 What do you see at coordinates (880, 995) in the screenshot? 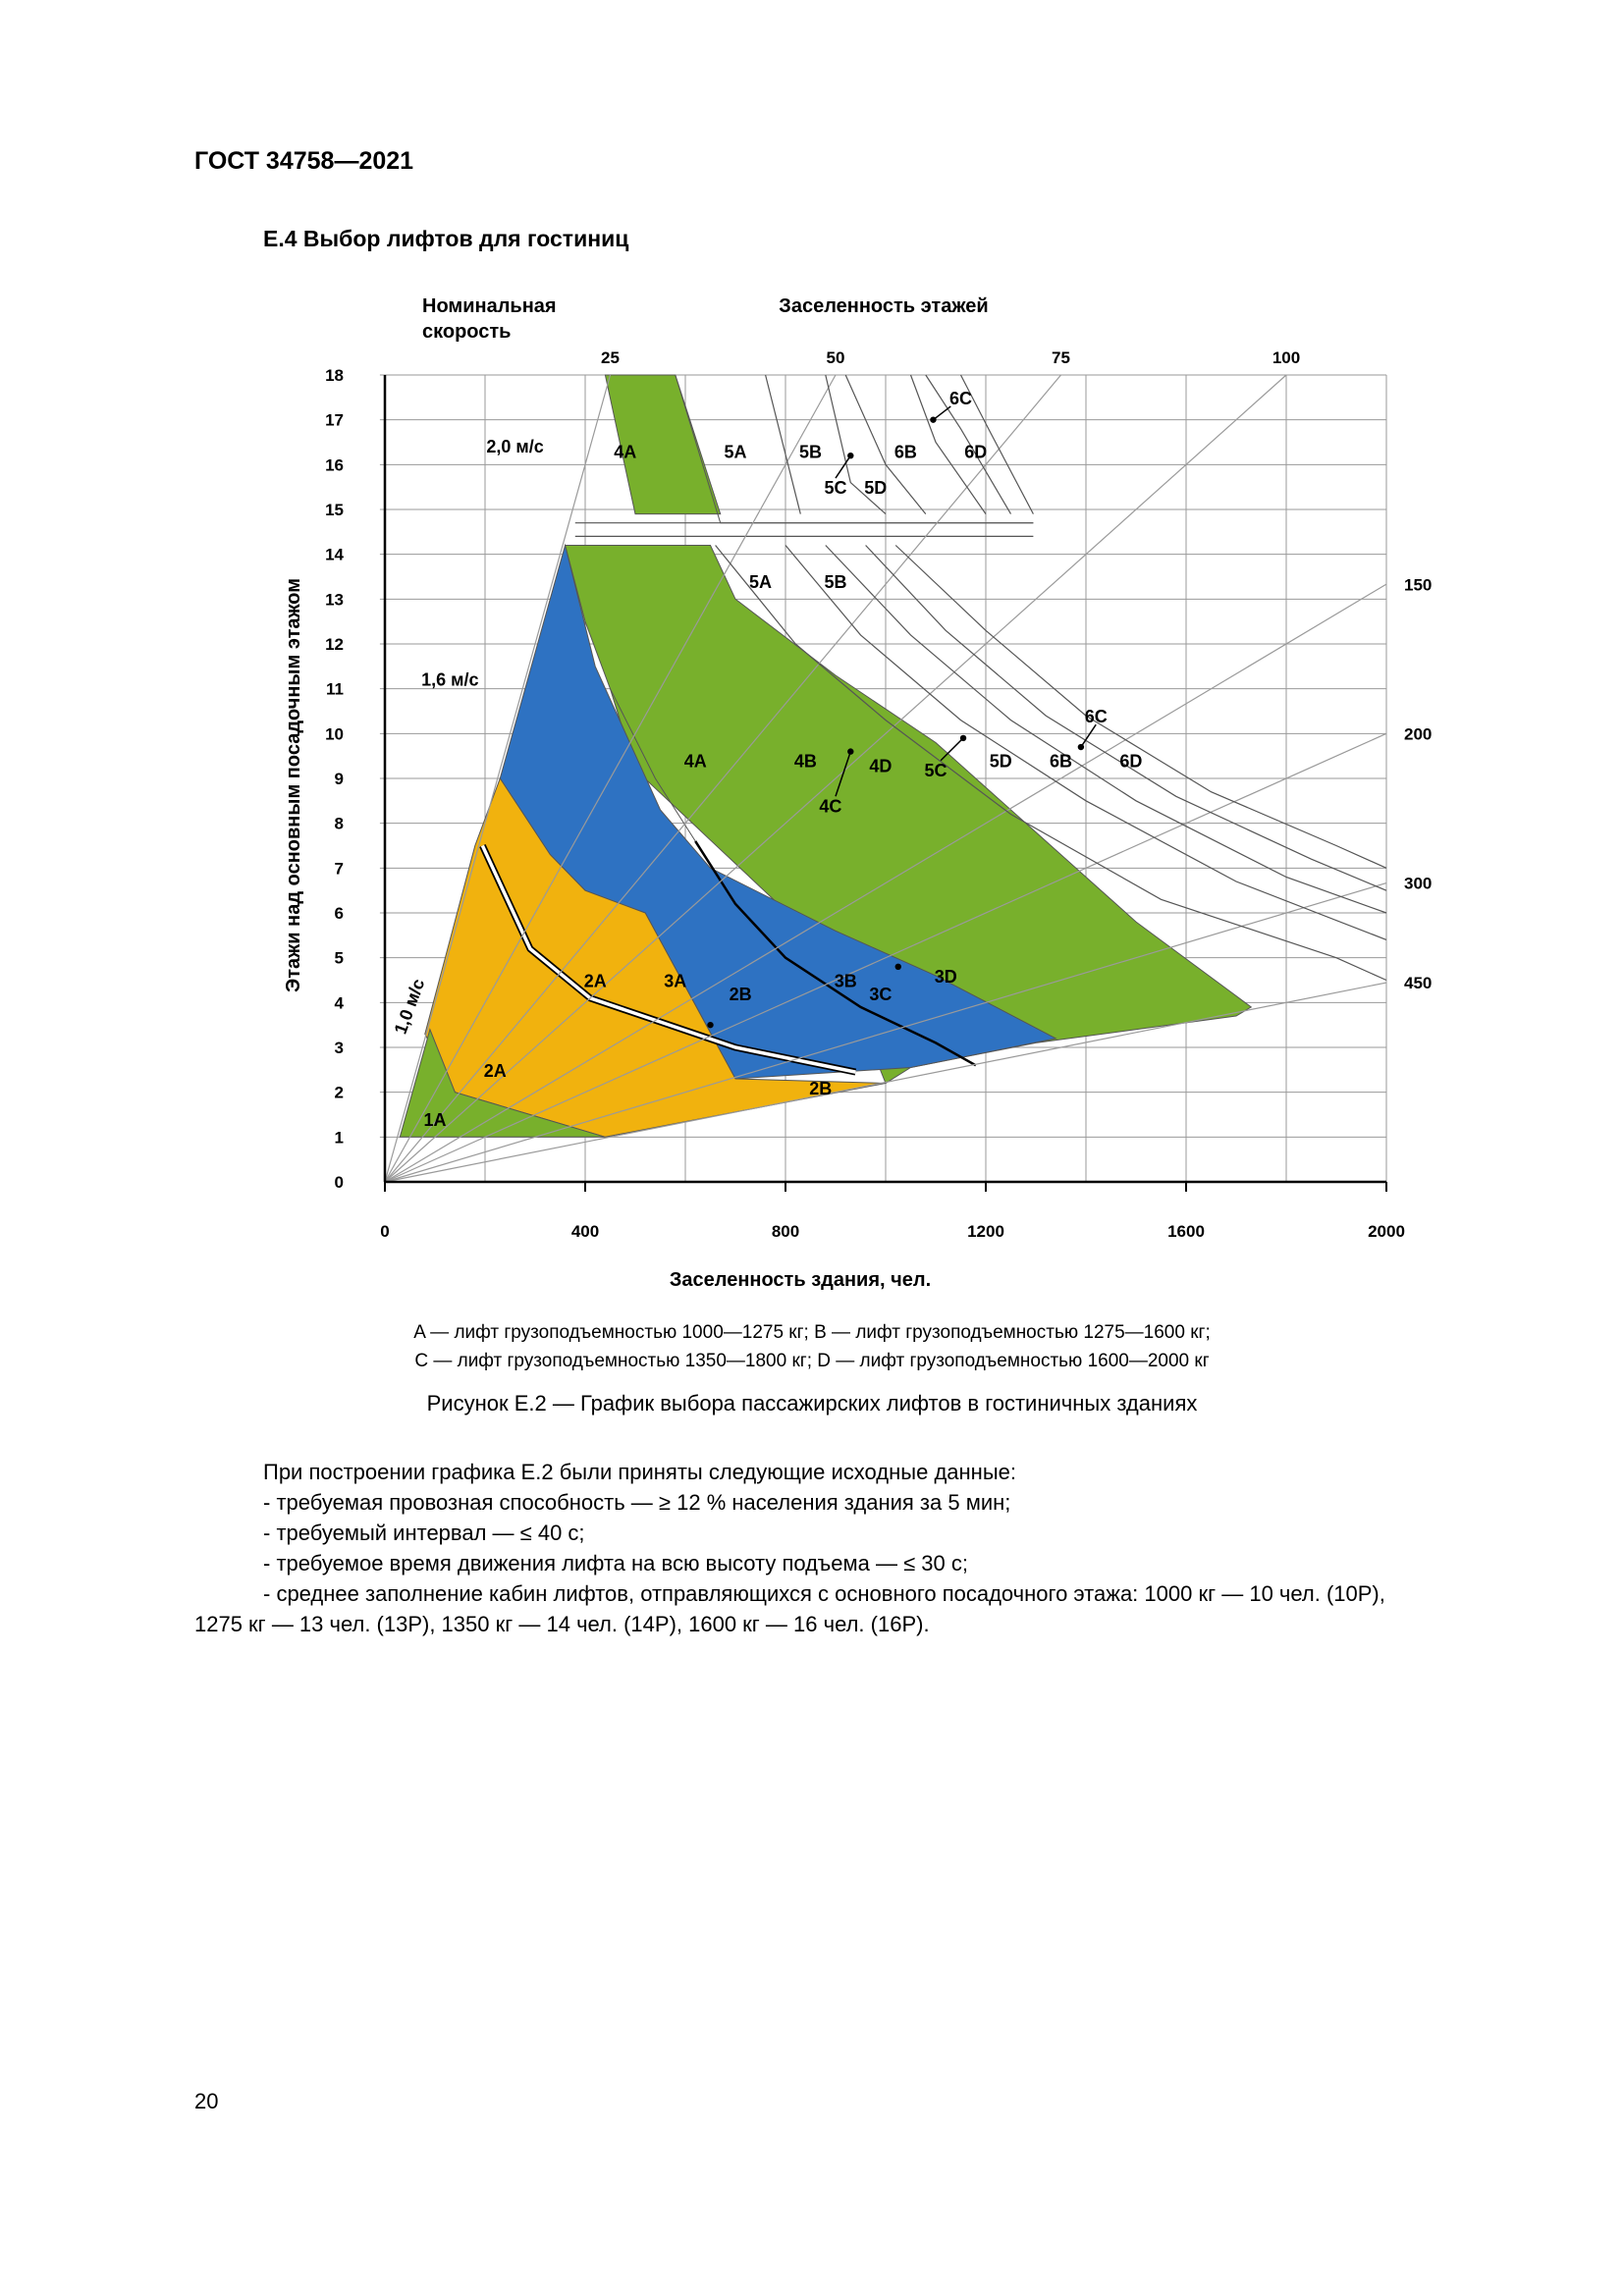
I see `zone-label: 3C` at bounding box center [880, 995].